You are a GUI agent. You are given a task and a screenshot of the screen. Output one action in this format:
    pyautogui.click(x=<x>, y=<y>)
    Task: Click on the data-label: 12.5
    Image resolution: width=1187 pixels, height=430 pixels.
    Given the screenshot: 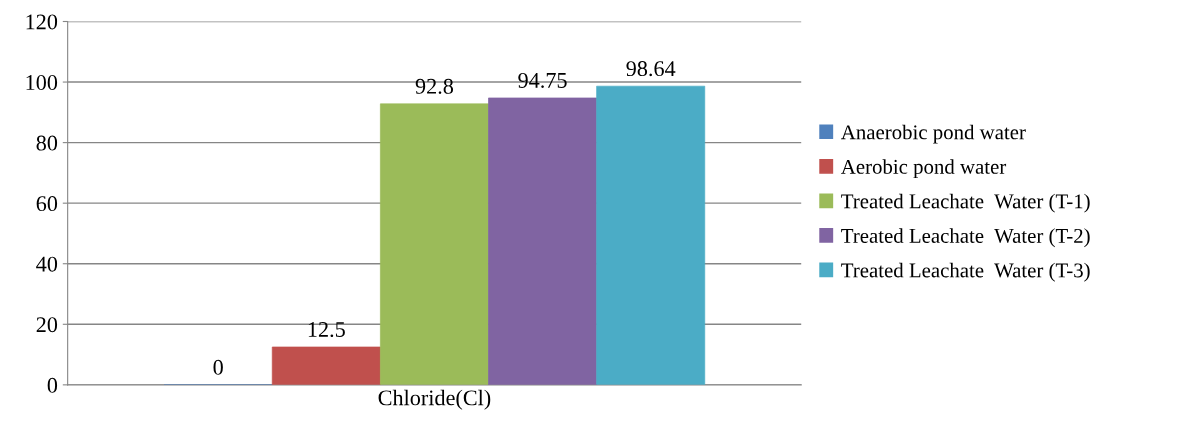 What is the action you would take?
    pyautogui.click(x=326, y=330)
    